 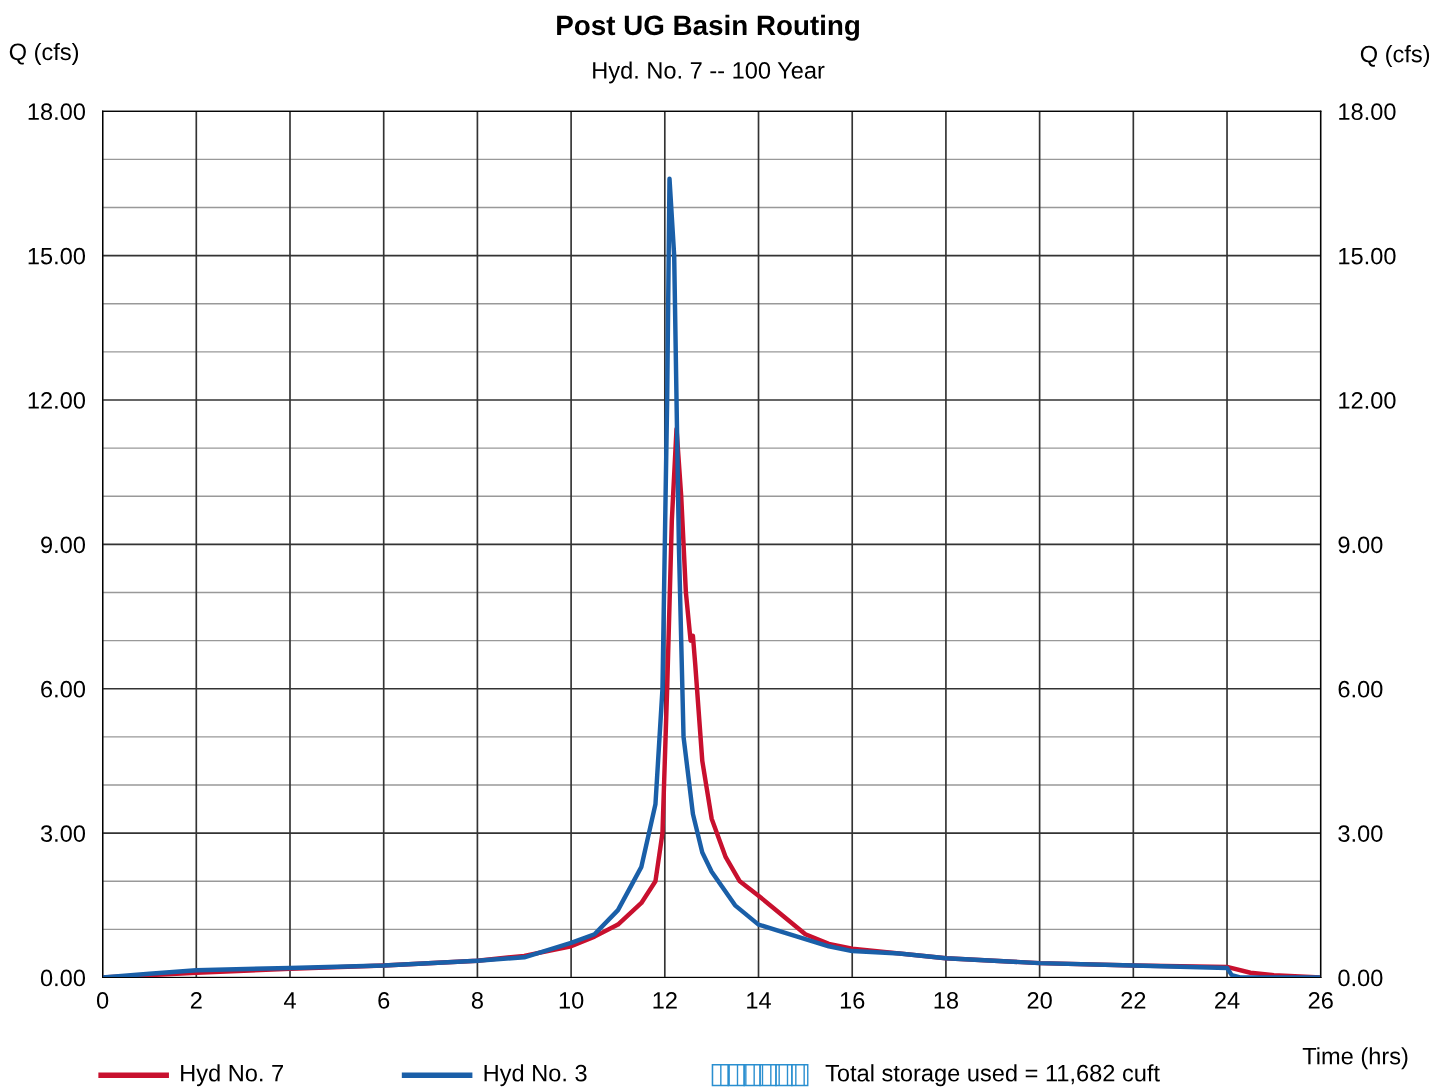 What do you see at coordinates (571, 1000) in the screenshot?
I see `x-tick-label: 10` at bounding box center [571, 1000].